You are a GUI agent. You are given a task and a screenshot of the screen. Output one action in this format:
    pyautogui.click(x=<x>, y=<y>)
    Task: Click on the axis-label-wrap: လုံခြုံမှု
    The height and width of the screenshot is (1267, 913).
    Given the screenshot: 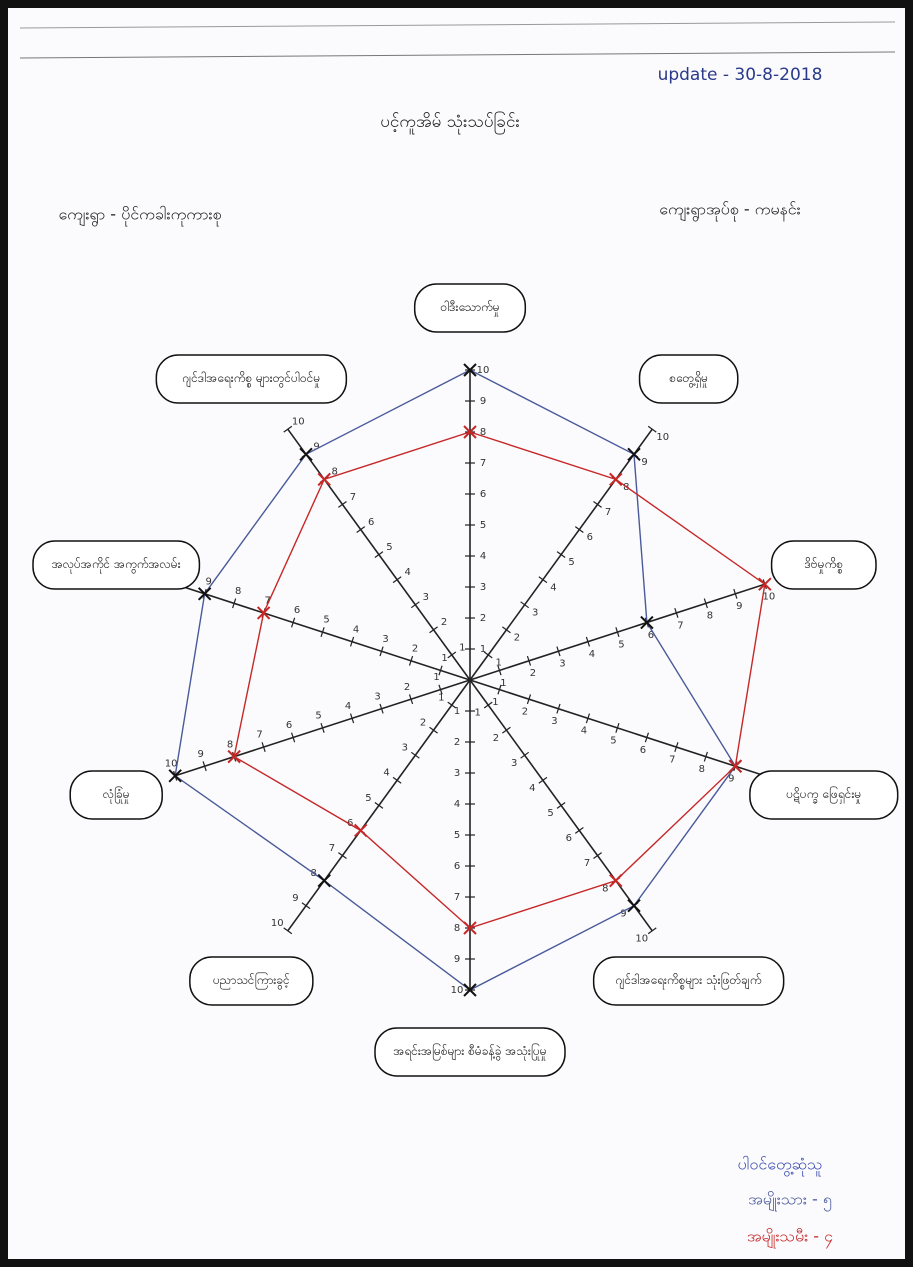 What is the action you would take?
    pyautogui.click(x=116, y=794)
    